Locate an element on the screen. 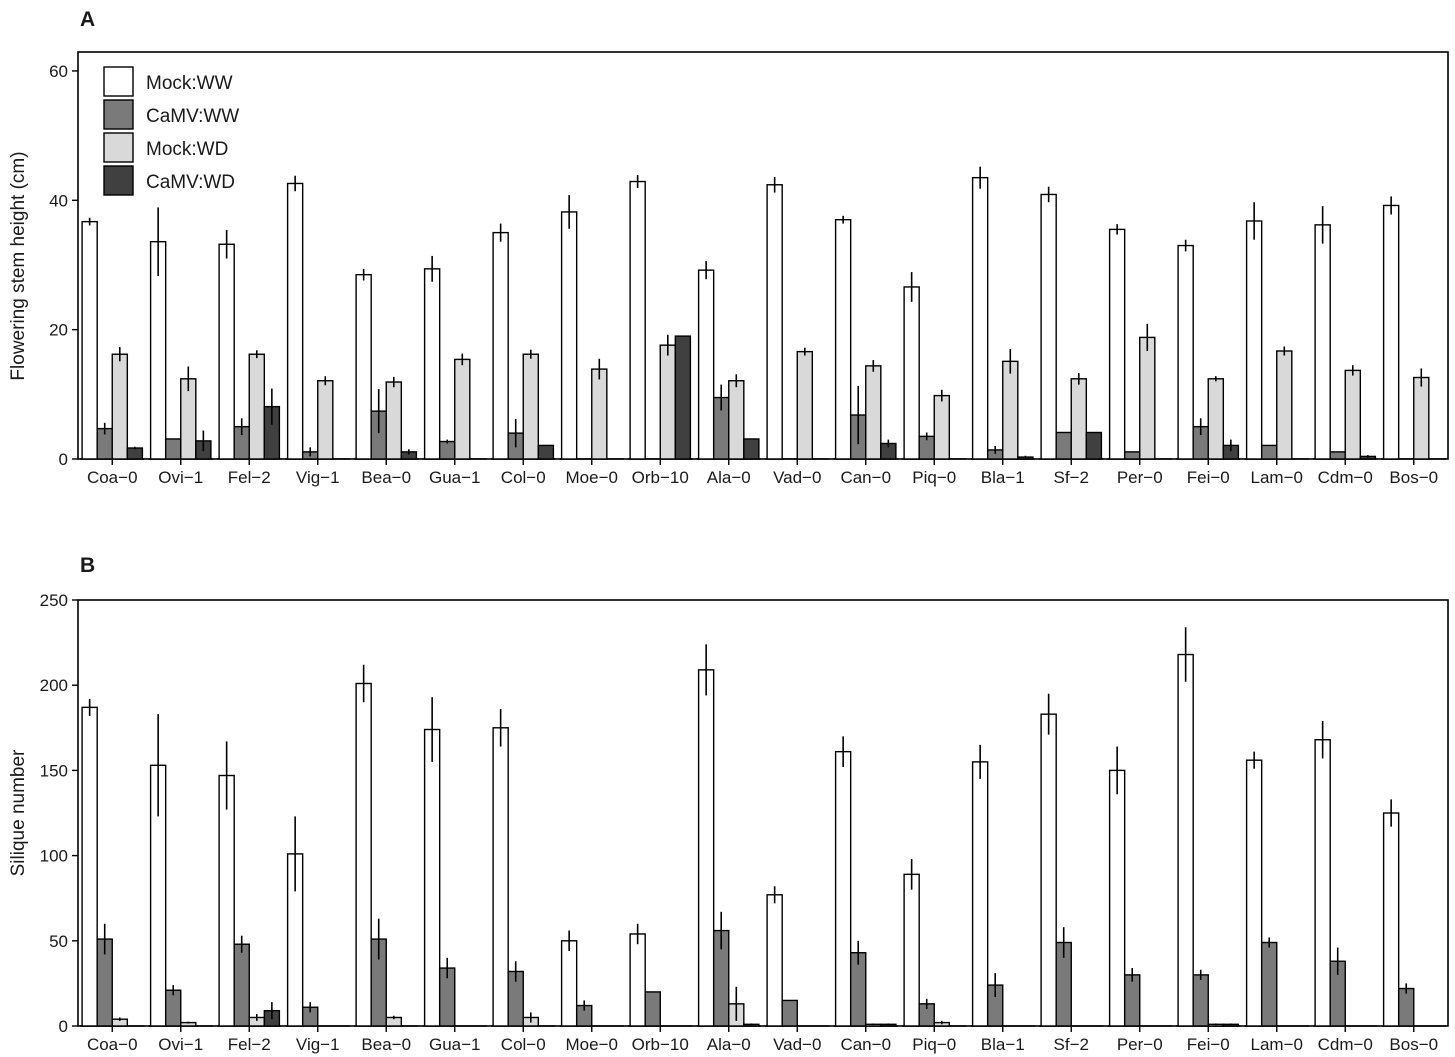 The image size is (1455, 1057). x-tick-label-piq-0: Piq−0 is located at coordinates (934, 1044).